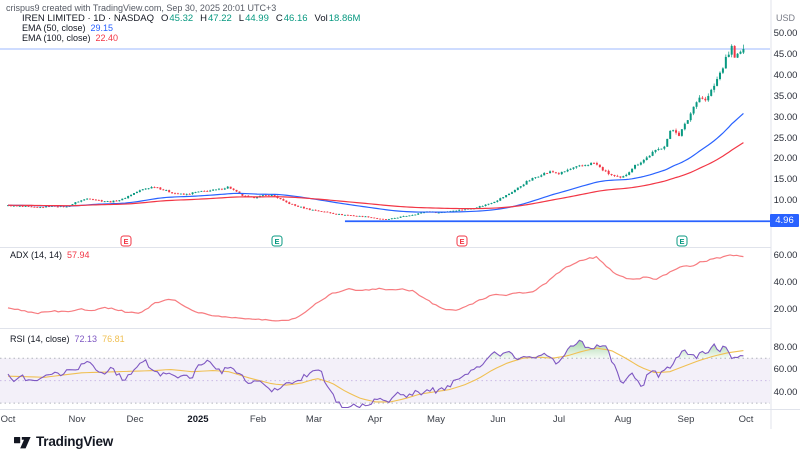 The image size is (800, 456). I want to click on rsi-legend-name: RSI (14, close), so click(40, 339).